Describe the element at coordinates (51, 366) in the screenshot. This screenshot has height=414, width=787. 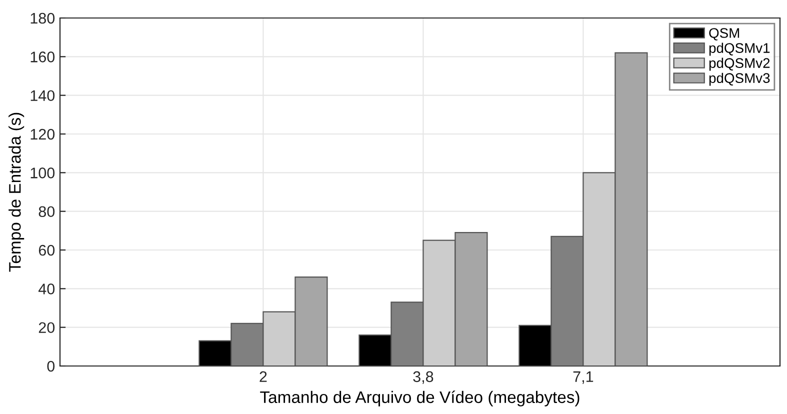
I see `y-tick-label: 0` at that location.